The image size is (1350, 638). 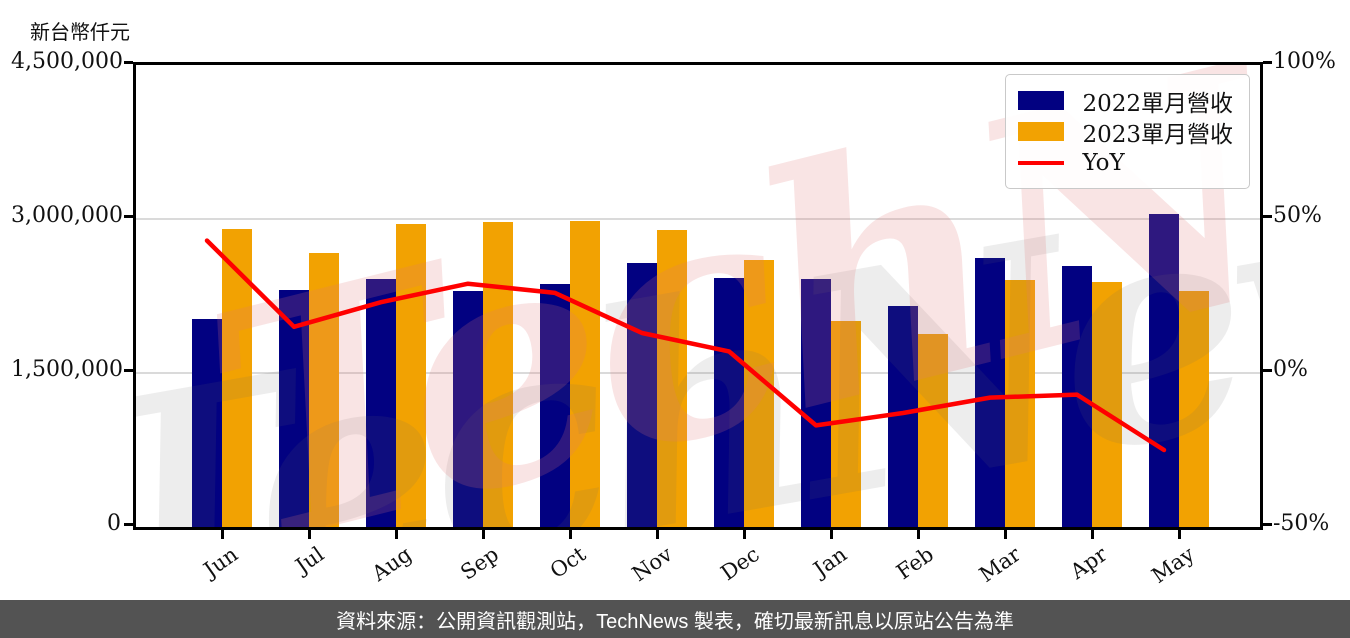 What do you see at coordinates (67, 215) in the screenshot?
I see `y-axis-tick-label: 3,000,000` at bounding box center [67, 215].